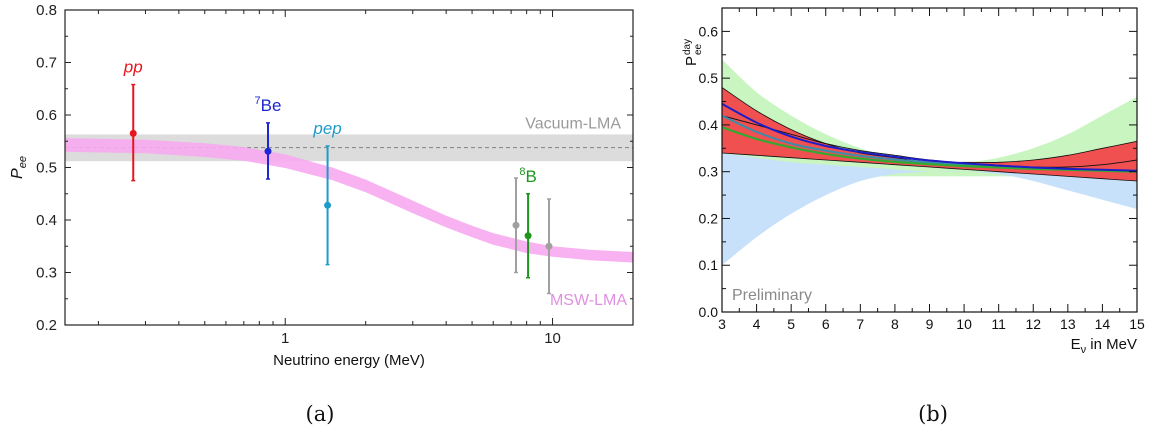 The image size is (1154, 436). Describe the element at coordinates (1084, 350) in the screenshot. I see `panel-b-x-axis-label-sub: ν` at that location.